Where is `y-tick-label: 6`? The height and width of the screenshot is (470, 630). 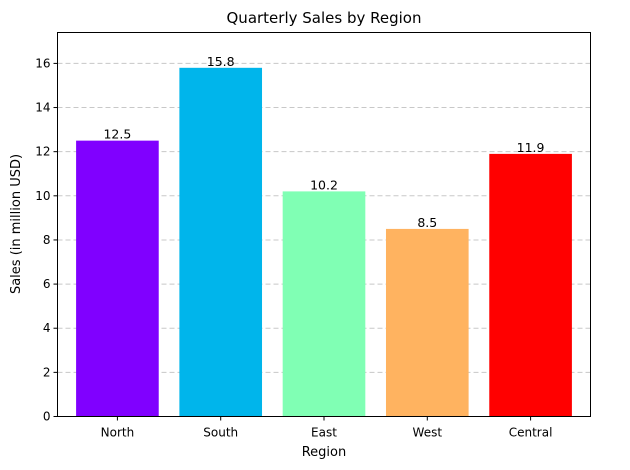 y-tick-label: 6 is located at coordinates (47, 284).